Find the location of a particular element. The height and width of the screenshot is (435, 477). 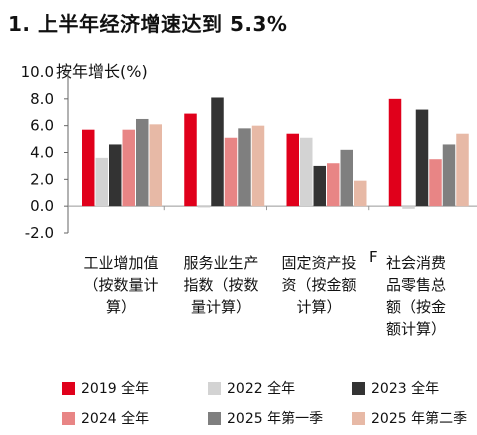

legend-label: 2022 全年 is located at coordinates (261, 389).